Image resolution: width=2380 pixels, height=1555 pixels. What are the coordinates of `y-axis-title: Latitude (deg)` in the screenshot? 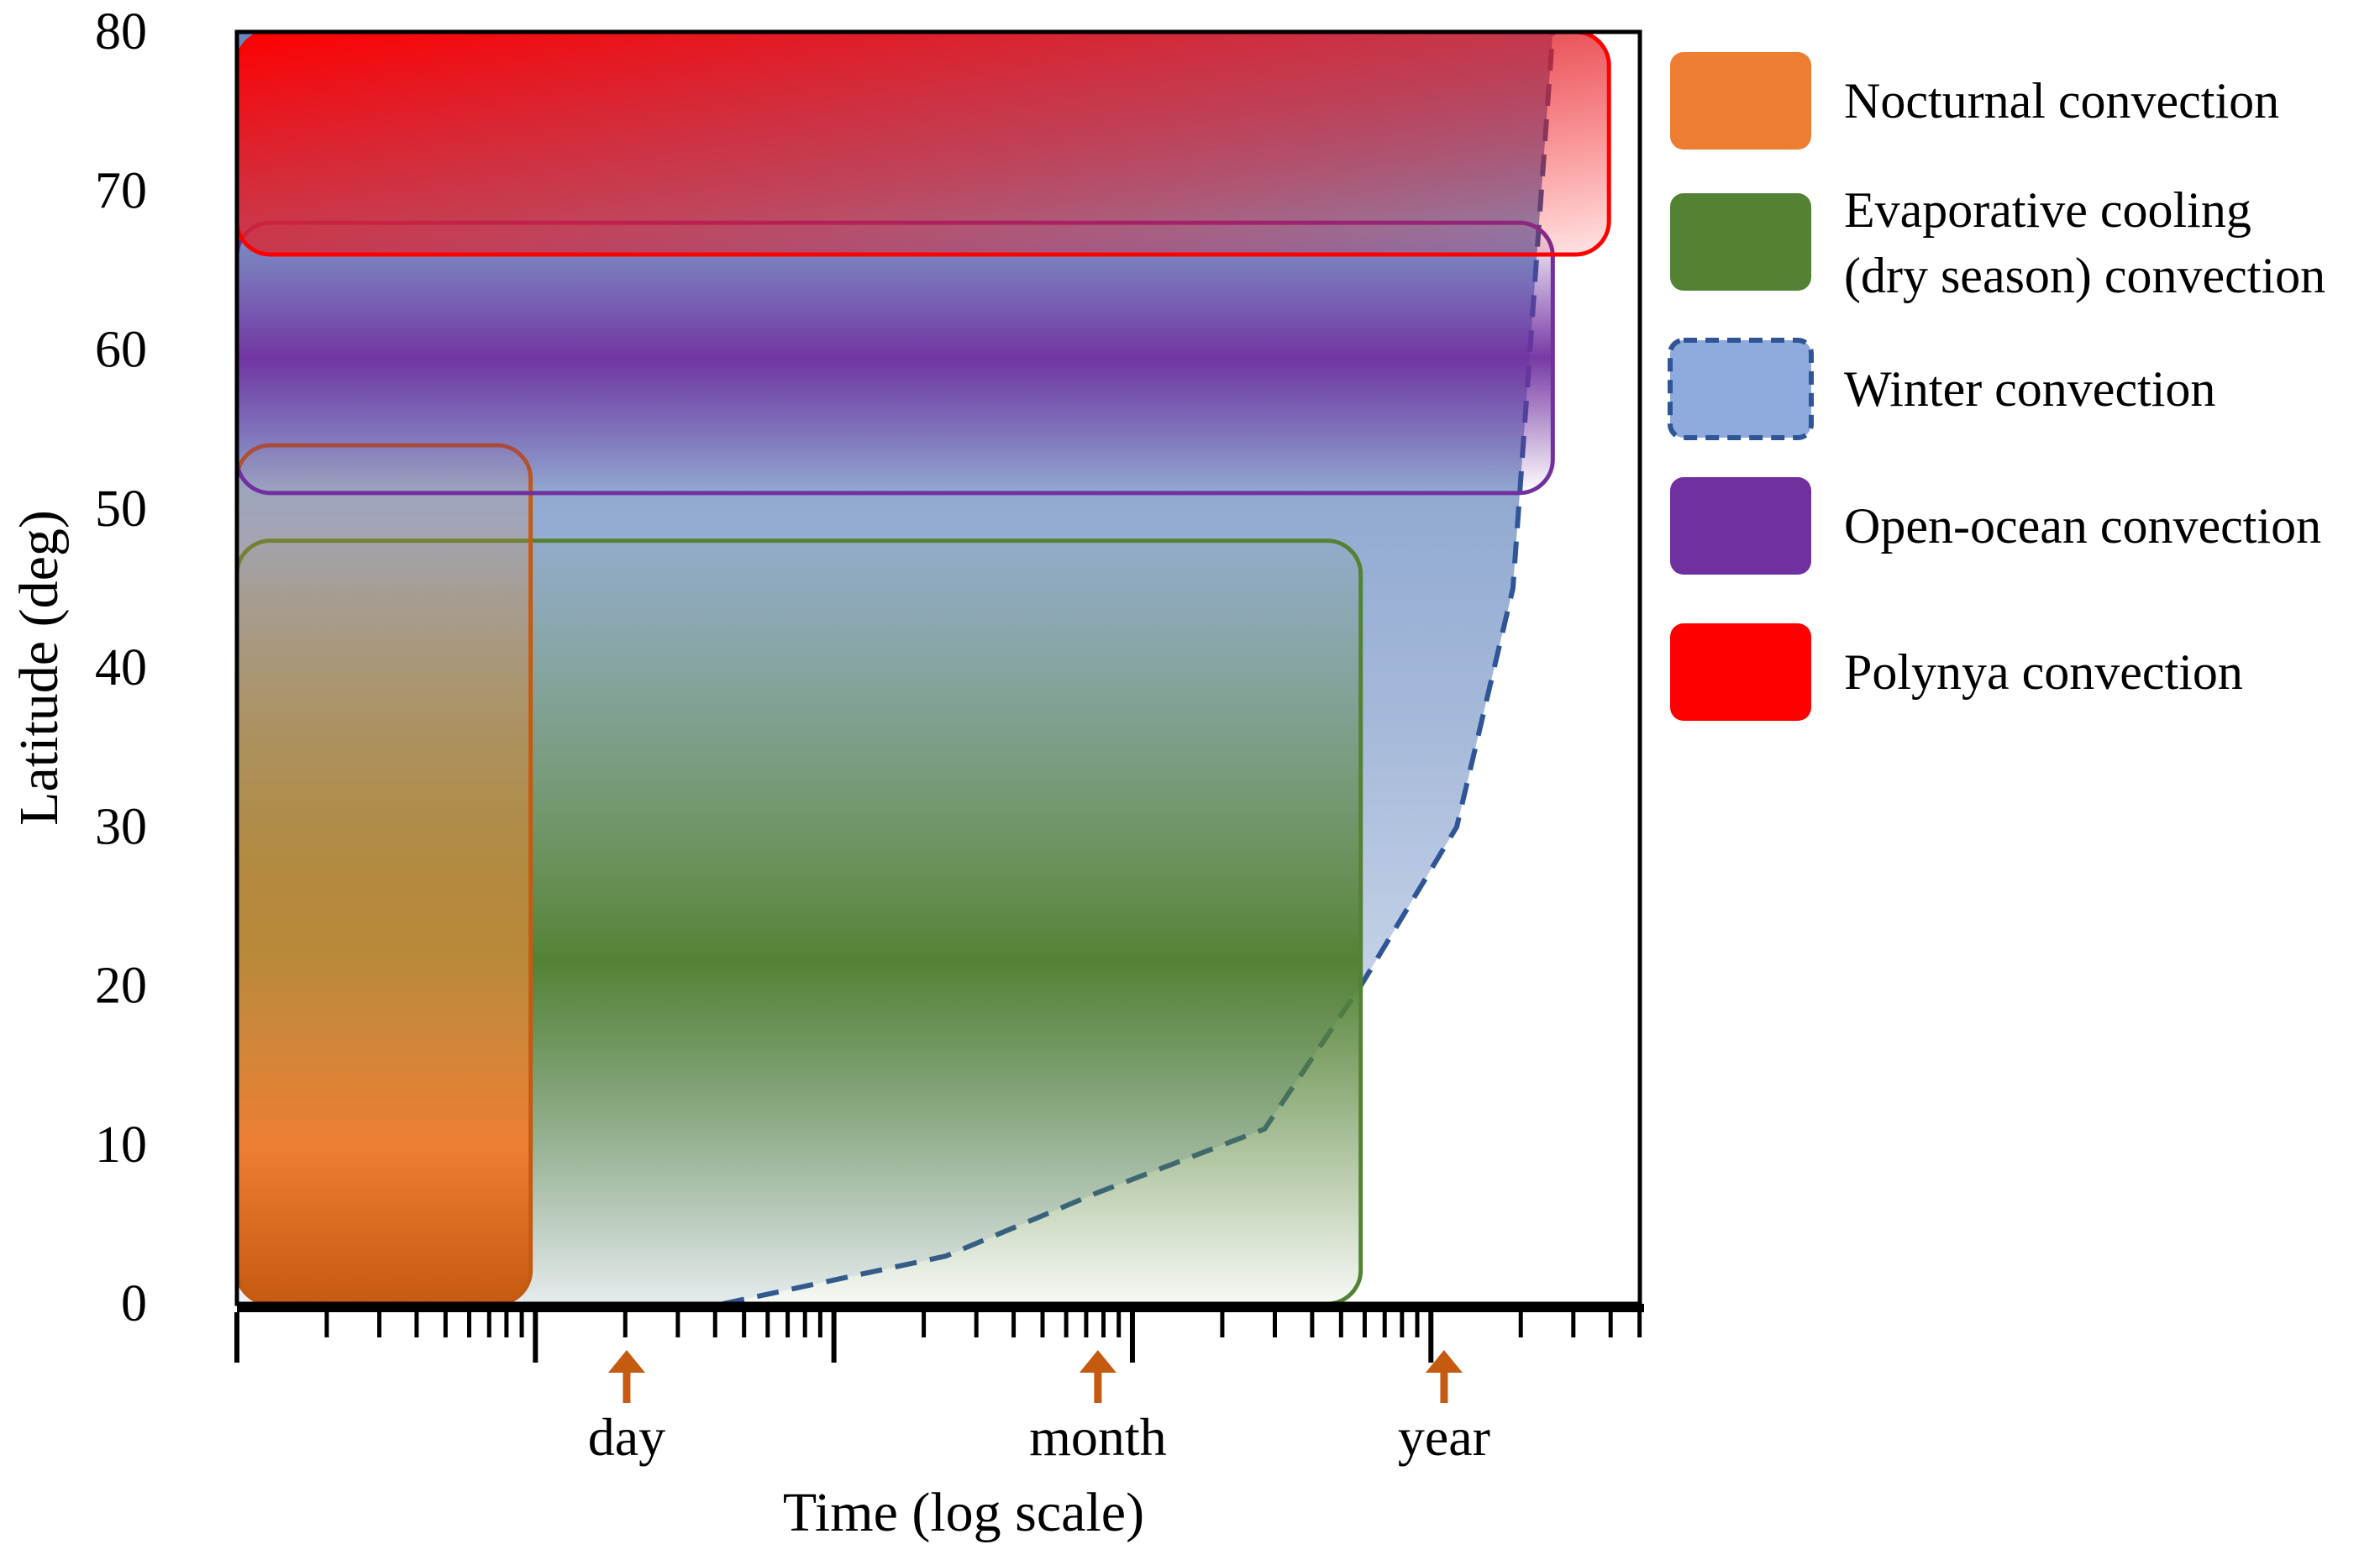 It's located at (39, 668).